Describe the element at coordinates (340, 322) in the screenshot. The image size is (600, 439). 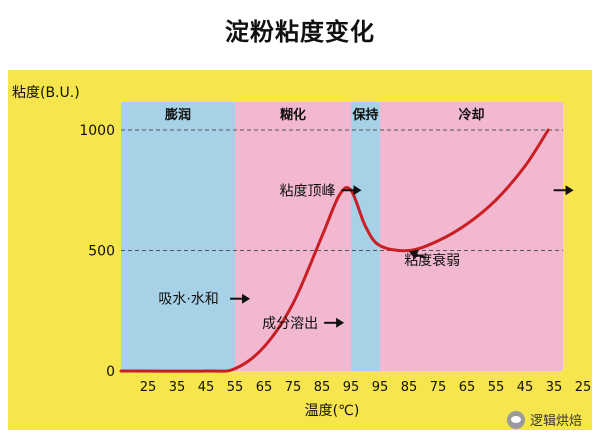
I see `annotation-arrow-1-head` at that location.